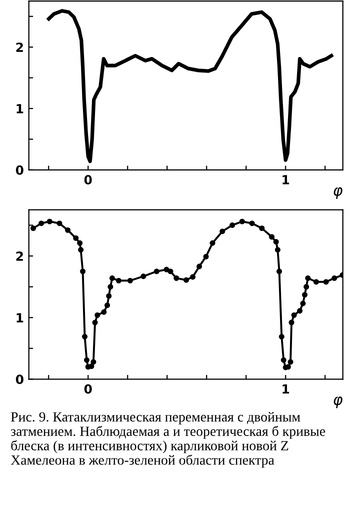 This screenshot has width=352, height=518. I want to click on text: Рис. 9. Катаклизмическая переменная с двойным затмением. Наблюдаемая а и теоретическая б кривые блеска (в интенсивностях) карликовой новой Z Хамелеона в желто-зеленой области спектра, so click(168, 440).